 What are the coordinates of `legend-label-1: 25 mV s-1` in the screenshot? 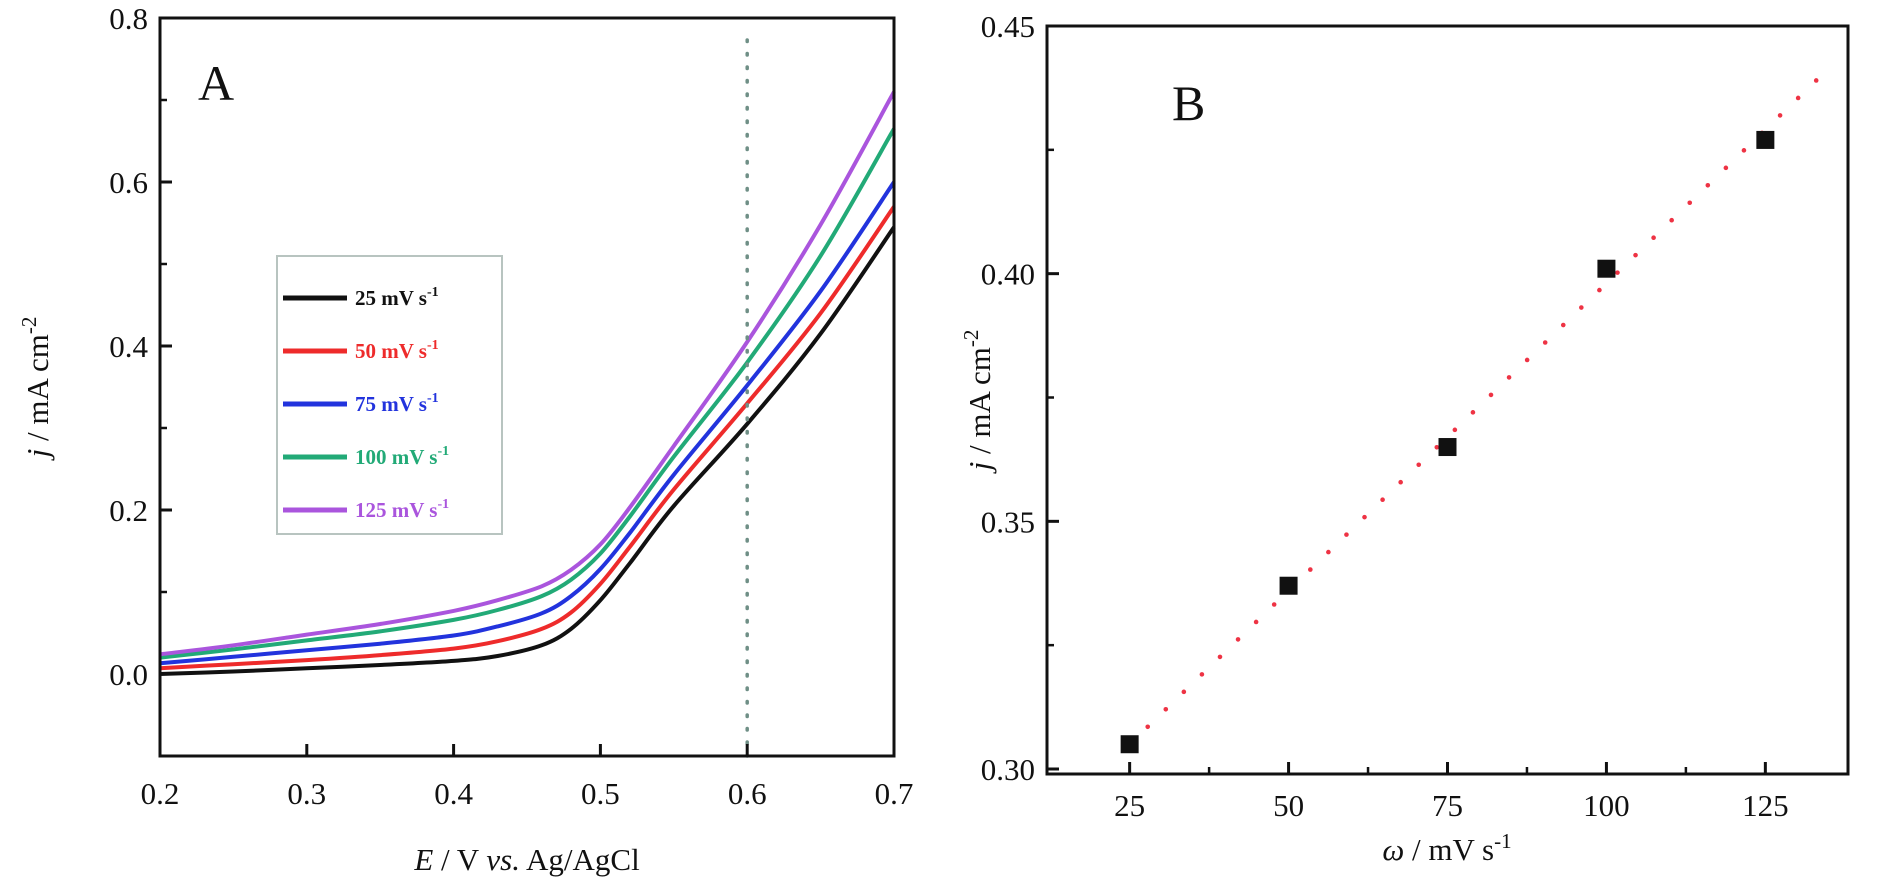 It's located at (397, 297).